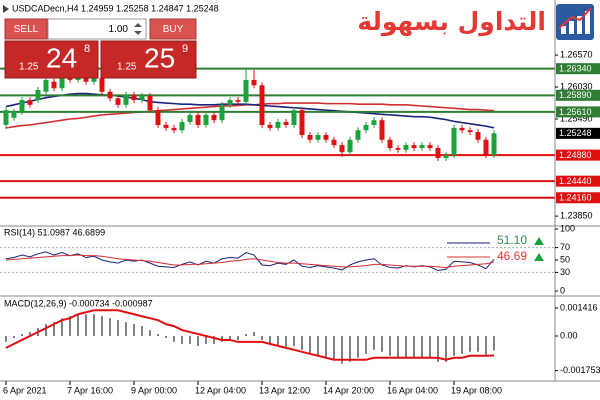  I want to click on lots-input, so click(97, 29).